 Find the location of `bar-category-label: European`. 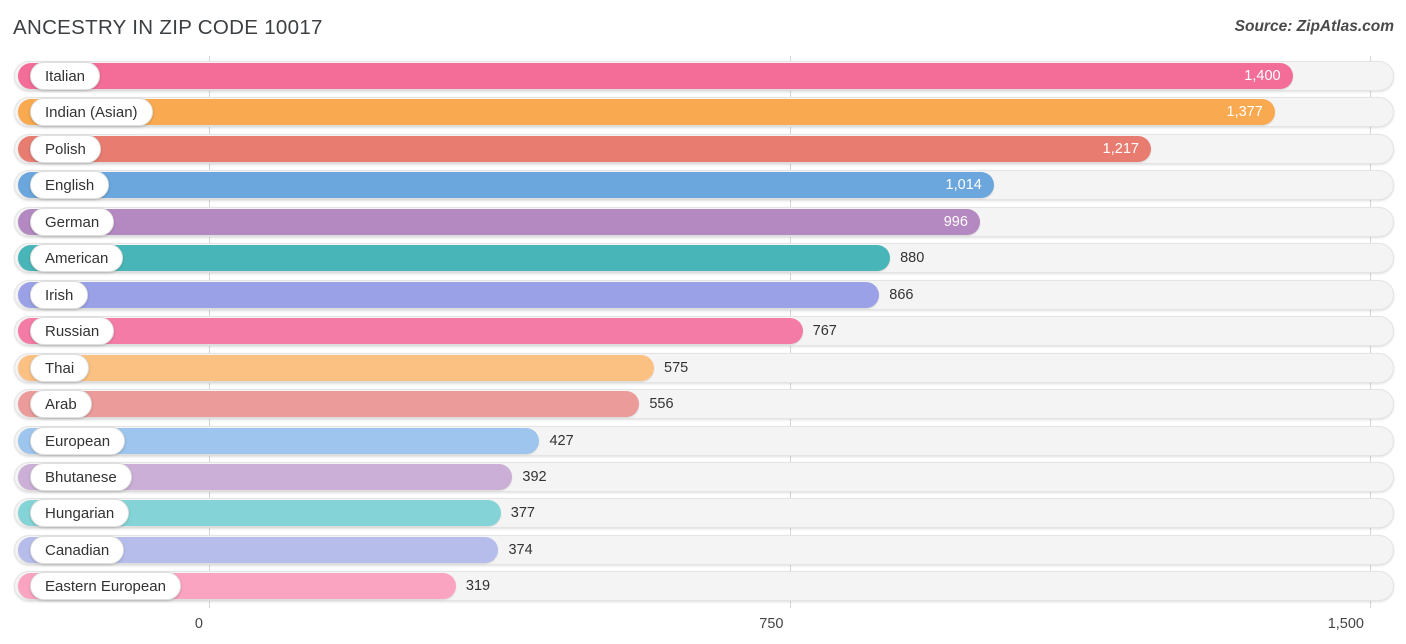

bar-category-label: European is located at coordinates (78, 440).